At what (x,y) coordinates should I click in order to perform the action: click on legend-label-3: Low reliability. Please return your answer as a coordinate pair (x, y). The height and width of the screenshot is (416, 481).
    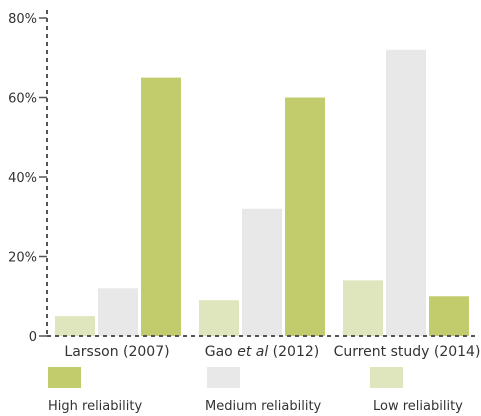
    Looking at the image, I should click on (418, 406).